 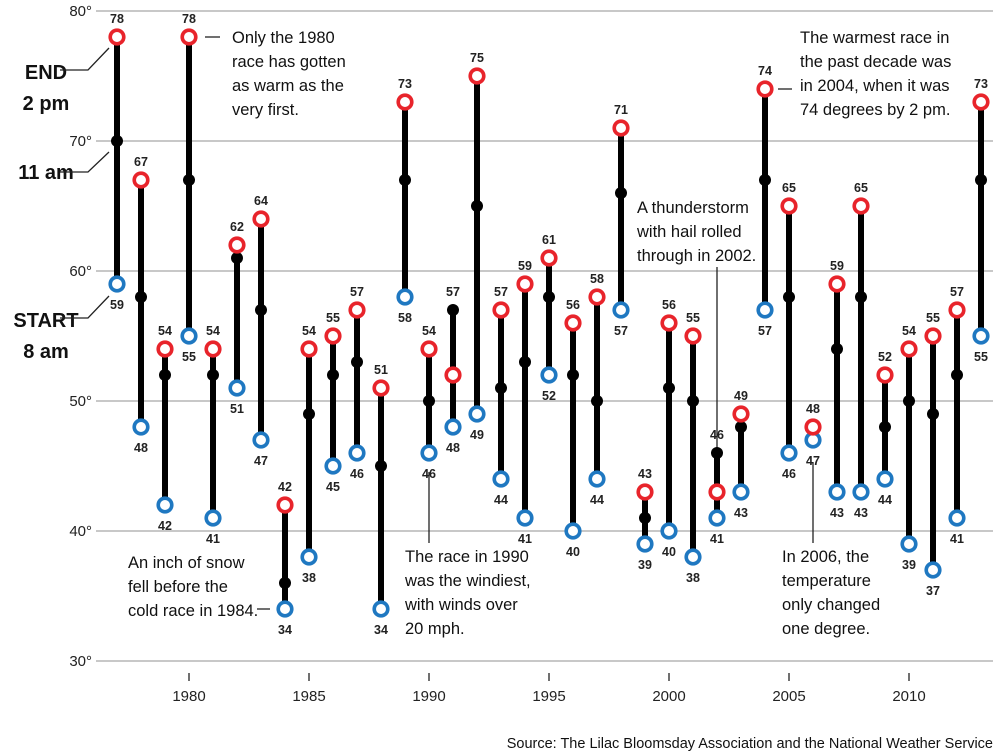 What do you see at coordinates (141, 162) in the screenshot?
I see `data-label: 67` at bounding box center [141, 162].